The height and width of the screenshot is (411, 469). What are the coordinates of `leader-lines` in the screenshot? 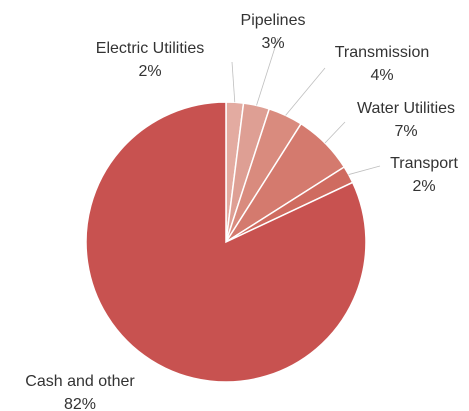 It's located at (306, 106).